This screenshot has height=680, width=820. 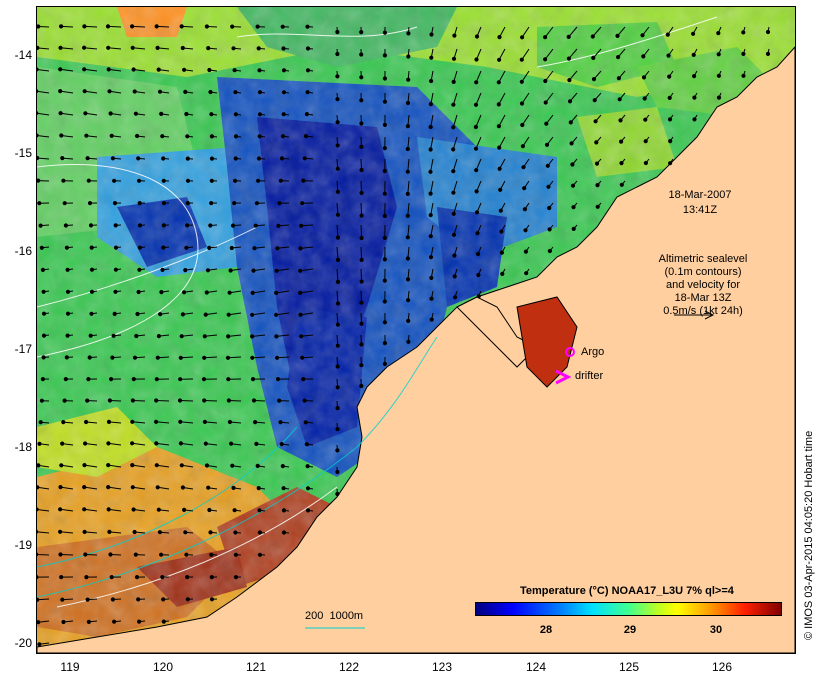 I want to click on lat-label: -16, so click(x=23, y=251).